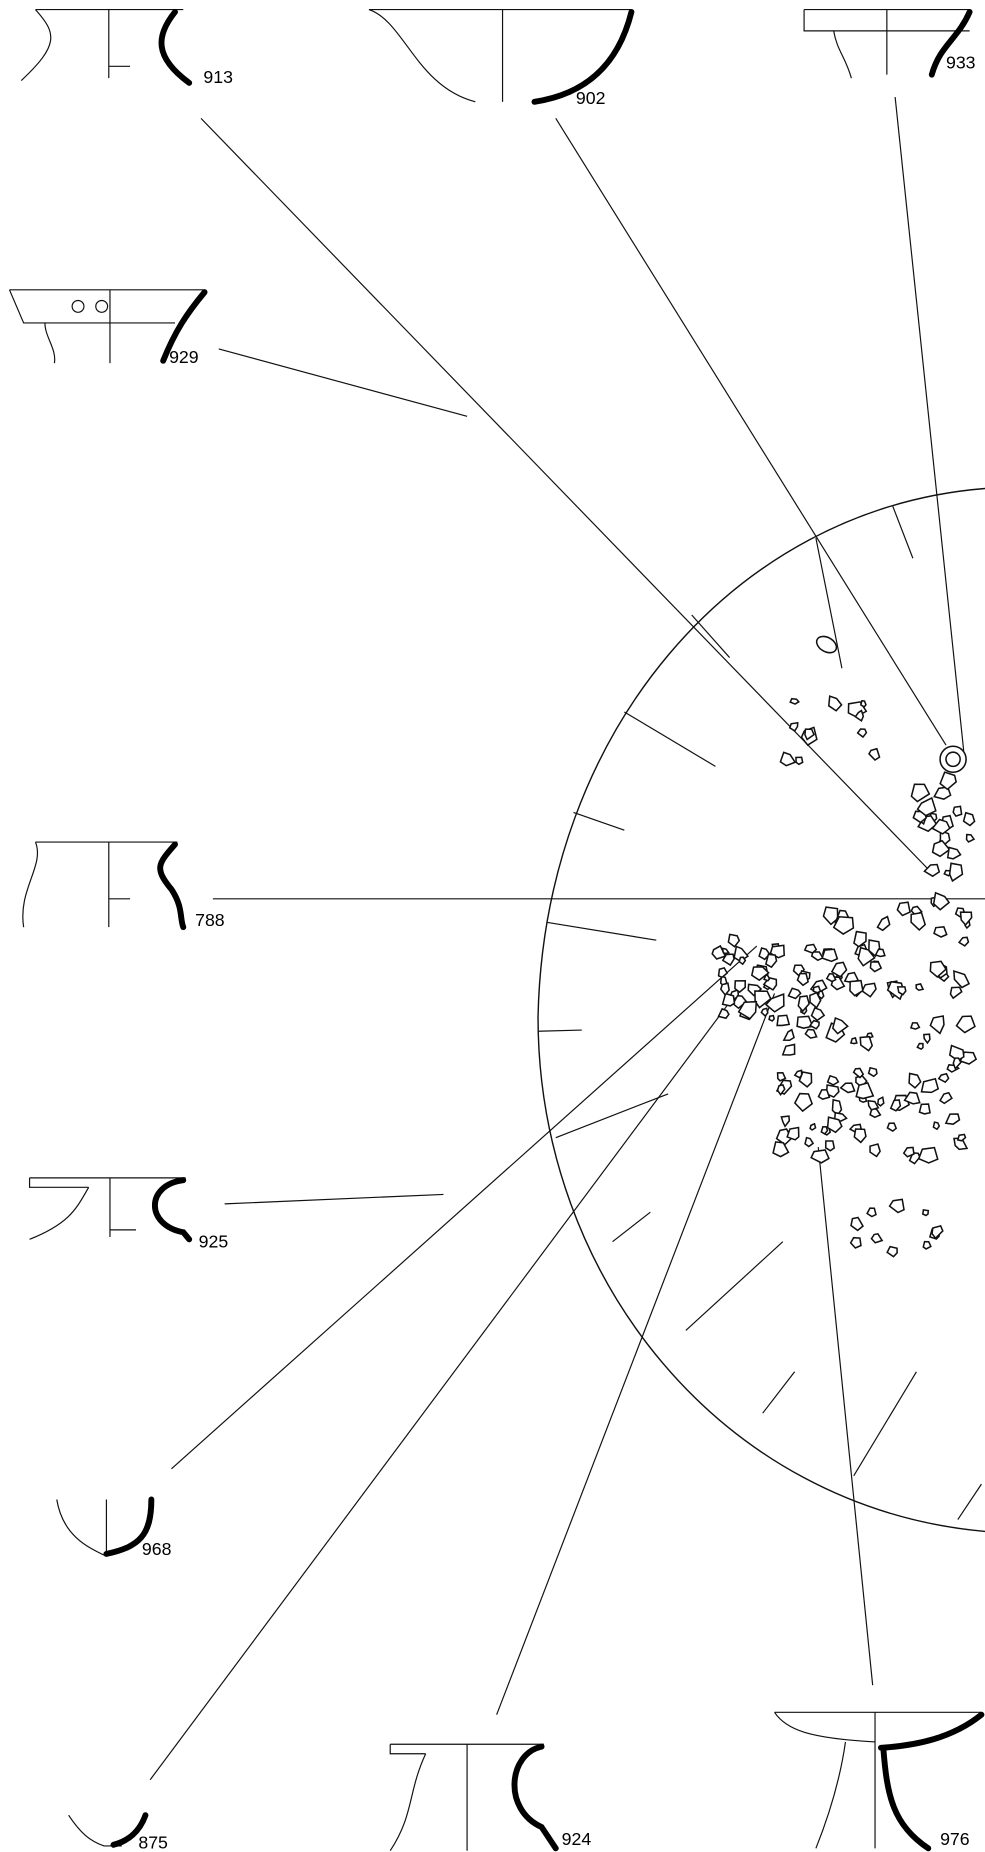  What do you see at coordinates (157, 1549) in the screenshot?
I see `vessel-label: 968` at bounding box center [157, 1549].